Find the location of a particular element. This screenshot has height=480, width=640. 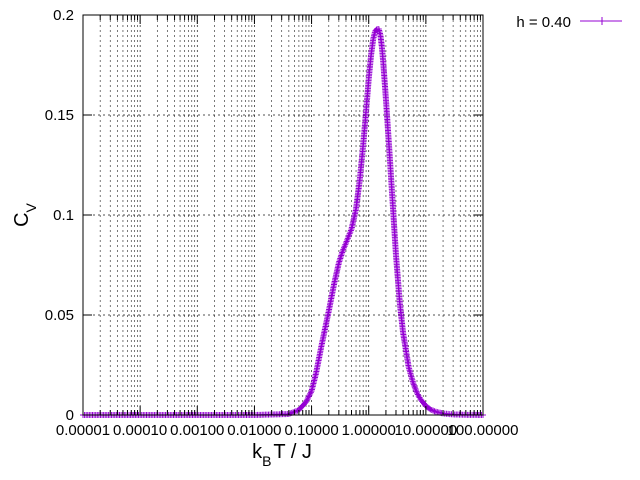

x-axis-label: kB T / J is located at coordinates (282, 455).